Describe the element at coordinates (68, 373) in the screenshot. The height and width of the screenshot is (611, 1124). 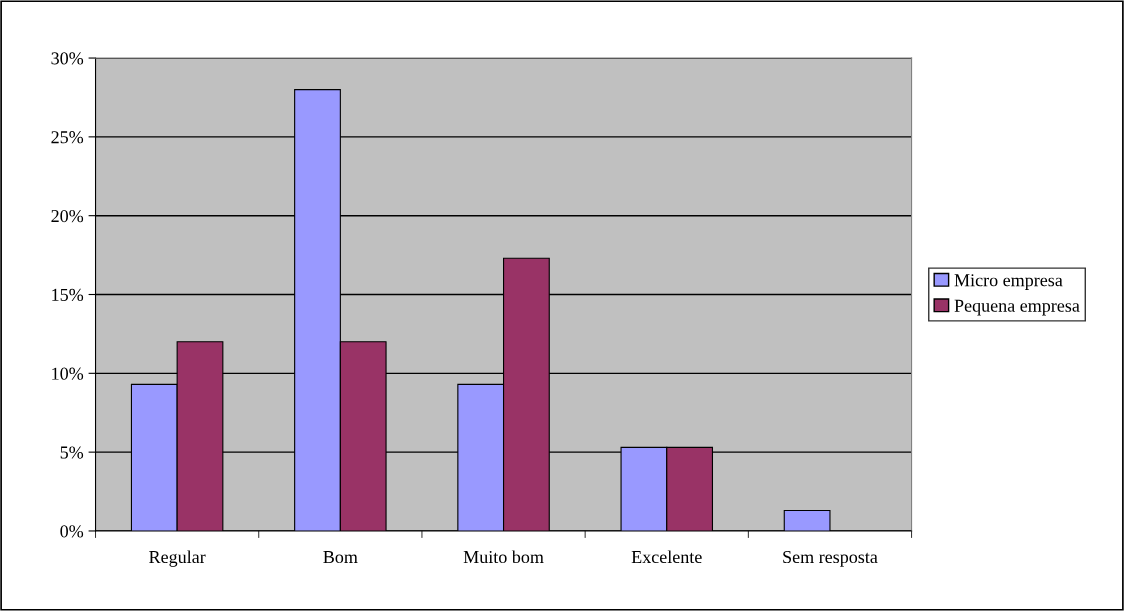
I see `y-tick-label: 10%` at that location.